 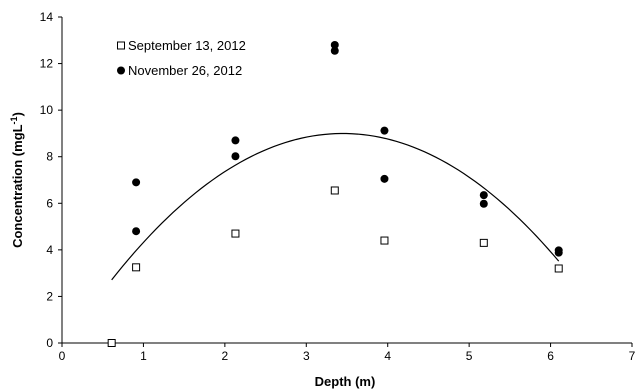 What do you see at coordinates (49, 157) in the screenshot?
I see `y-tick-label: 8` at bounding box center [49, 157].